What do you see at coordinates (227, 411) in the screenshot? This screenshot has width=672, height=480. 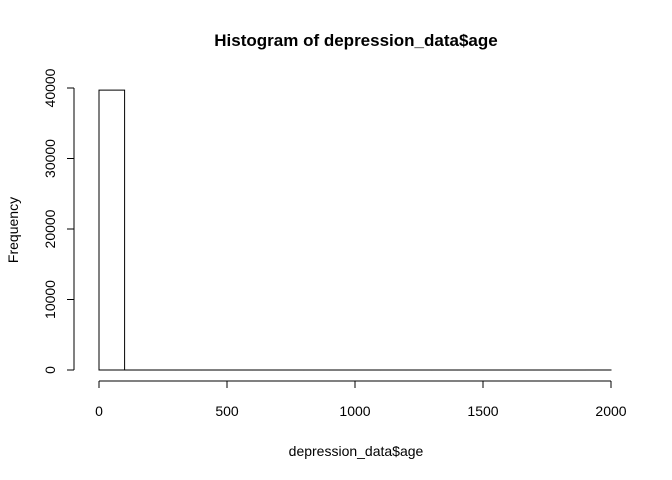 I see `x-tick-label: 500` at bounding box center [227, 411].